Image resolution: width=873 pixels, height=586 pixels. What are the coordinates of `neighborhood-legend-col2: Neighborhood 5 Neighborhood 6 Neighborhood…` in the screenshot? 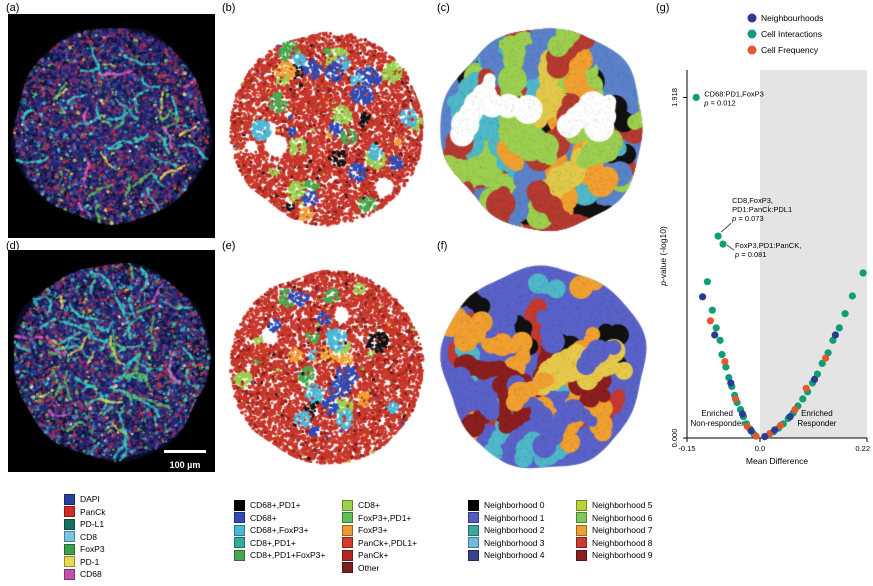 It's located at (614, 530).